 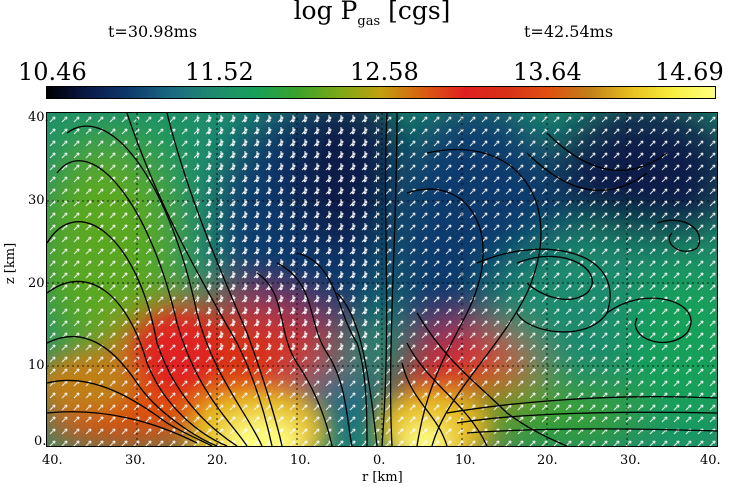 I want to click on y-axis-label: z [km], so click(x=11, y=263).